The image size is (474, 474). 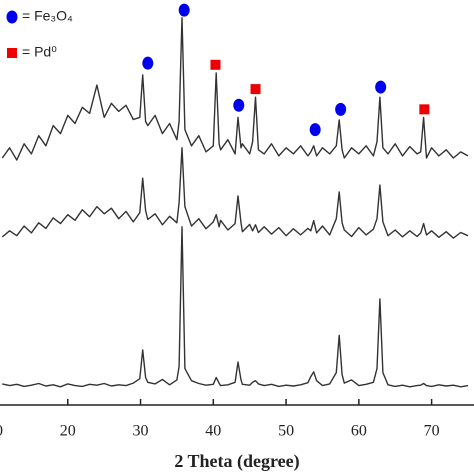 What do you see at coordinates (47, 16) in the screenshot?
I see `legend-label: = Fe₃O₄` at bounding box center [47, 16].